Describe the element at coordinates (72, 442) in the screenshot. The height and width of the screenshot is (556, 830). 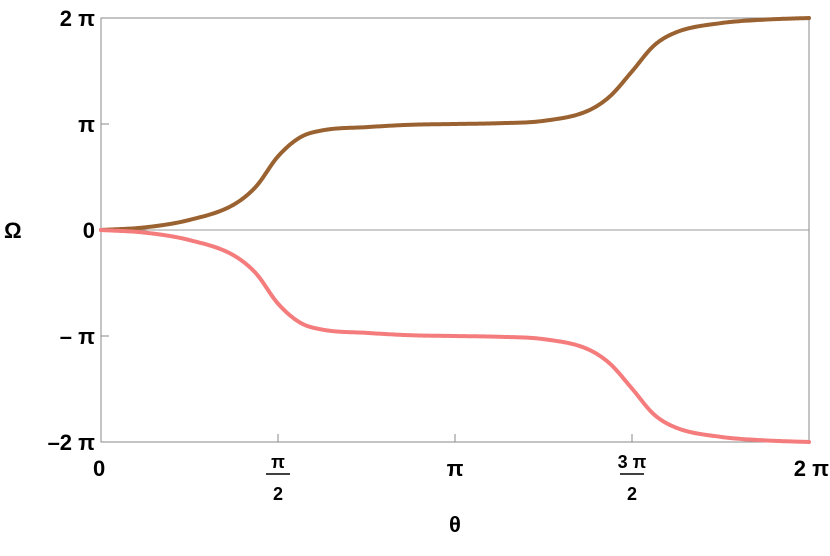
I see `y-tick-label: –2 π` at that location.